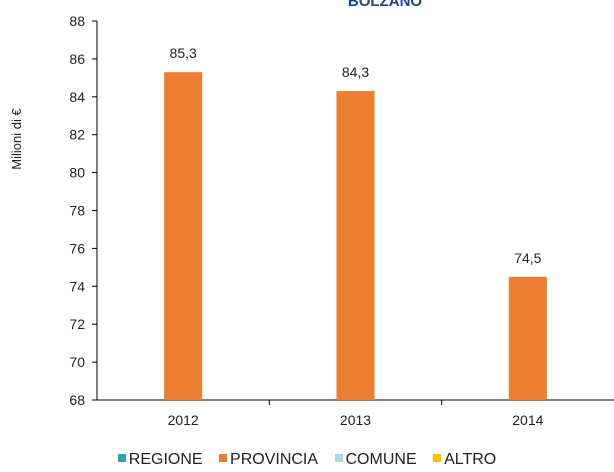 The height and width of the screenshot is (472, 614). What do you see at coordinates (77, 324) in the screenshot?
I see `y-tick-label-72: 72` at bounding box center [77, 324].